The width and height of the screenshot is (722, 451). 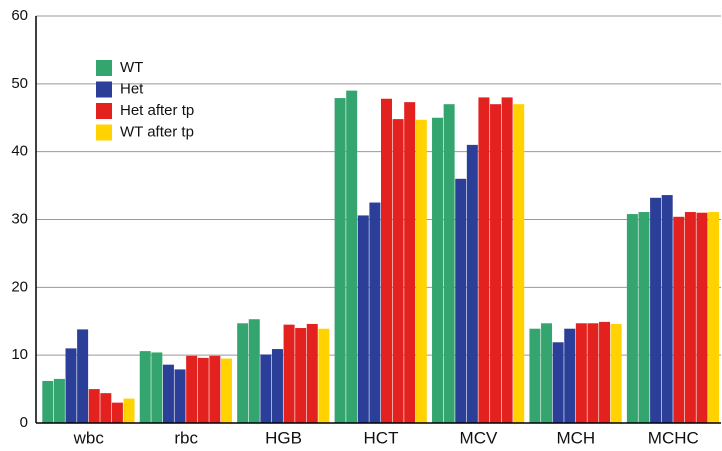 I want to click on x-tick-label: rbc, so click(x=186, y=437).